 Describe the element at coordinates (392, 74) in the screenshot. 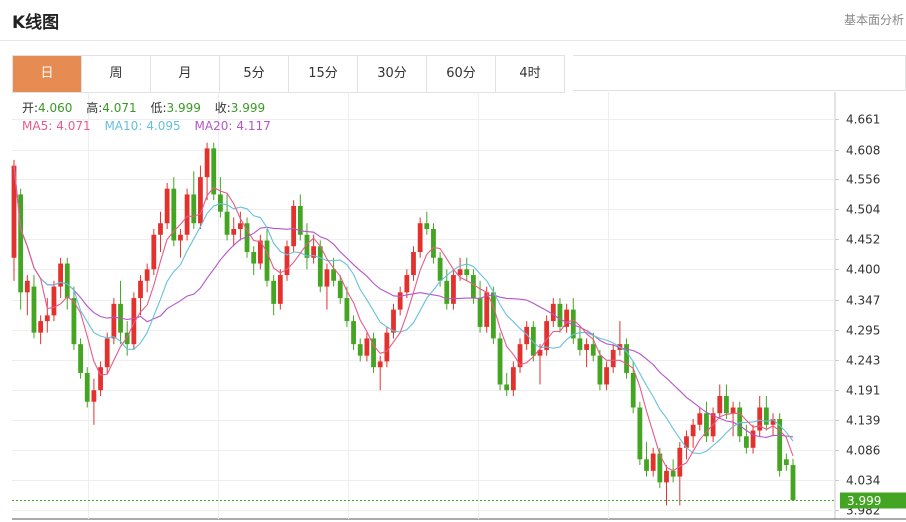

I see `tab-30min: 30分` at that location.